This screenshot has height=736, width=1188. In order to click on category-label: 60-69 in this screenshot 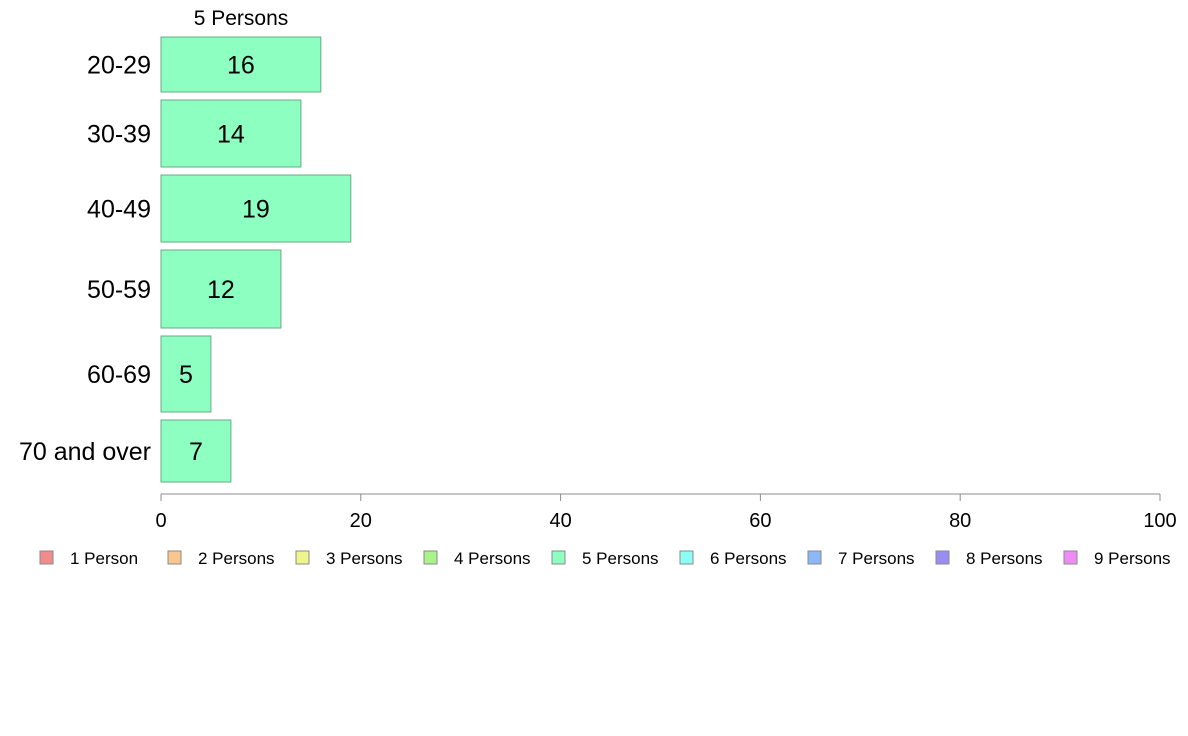, I will do `click(119, 375)`.